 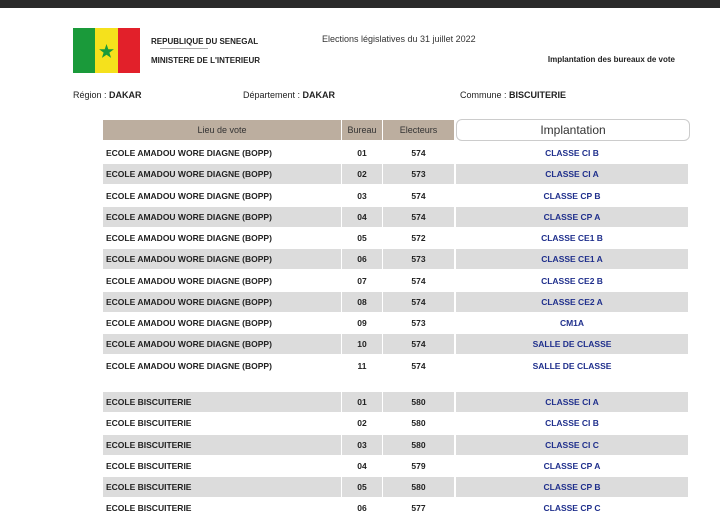 What do you see at coordinates (360, 4) in the screenshot?
I see `top-bar` at bounding box center [360, 4].